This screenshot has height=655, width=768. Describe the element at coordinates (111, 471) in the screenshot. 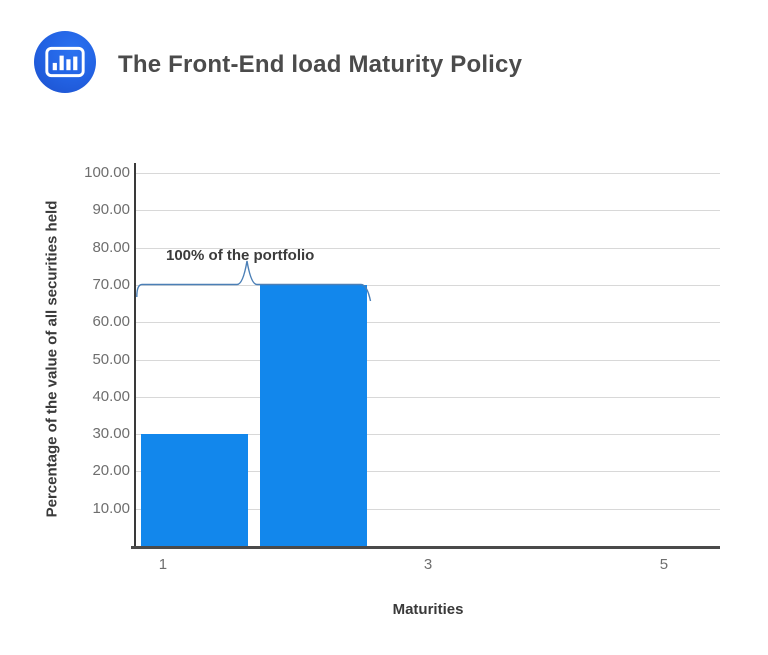

I see `y-tick-label: 20.00` at that location.